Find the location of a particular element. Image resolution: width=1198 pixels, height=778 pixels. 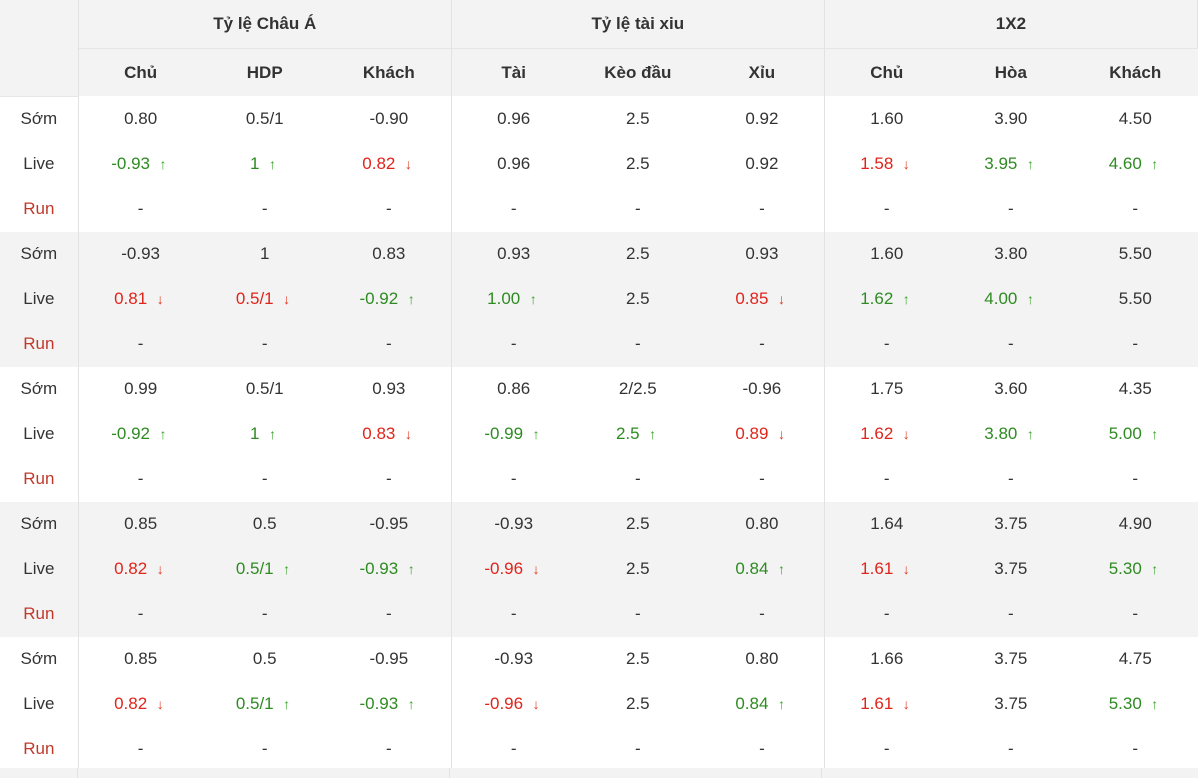

odds-value: 0.5 is located at coordinates (264, 523).